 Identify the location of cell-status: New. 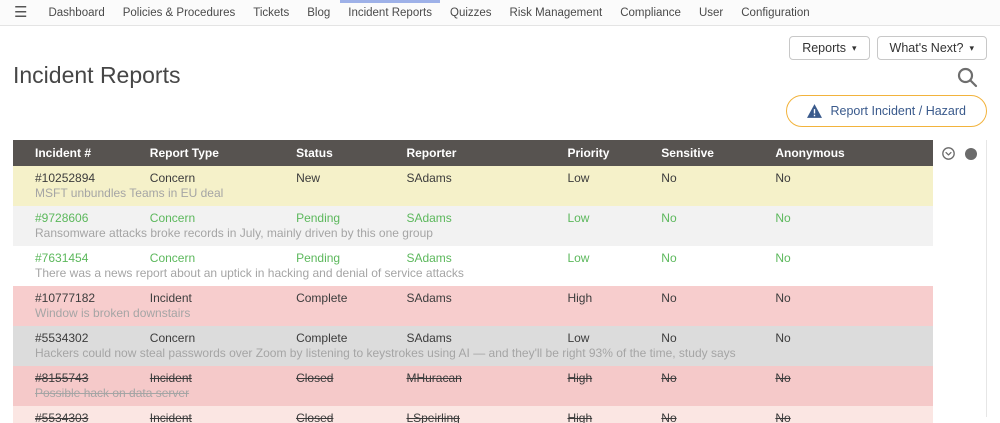
(308, 178).